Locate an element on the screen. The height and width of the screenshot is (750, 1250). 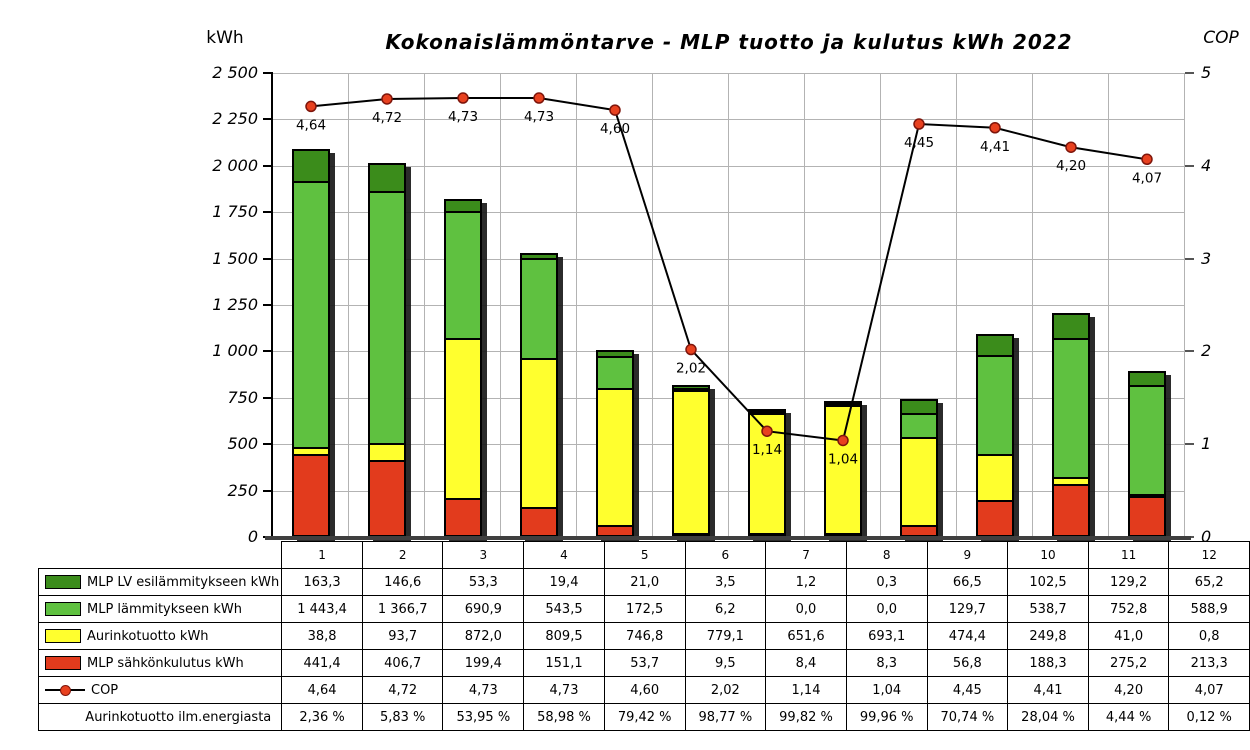
y-axis-tick-label: 1 000 is located at coordinates (235, 351).